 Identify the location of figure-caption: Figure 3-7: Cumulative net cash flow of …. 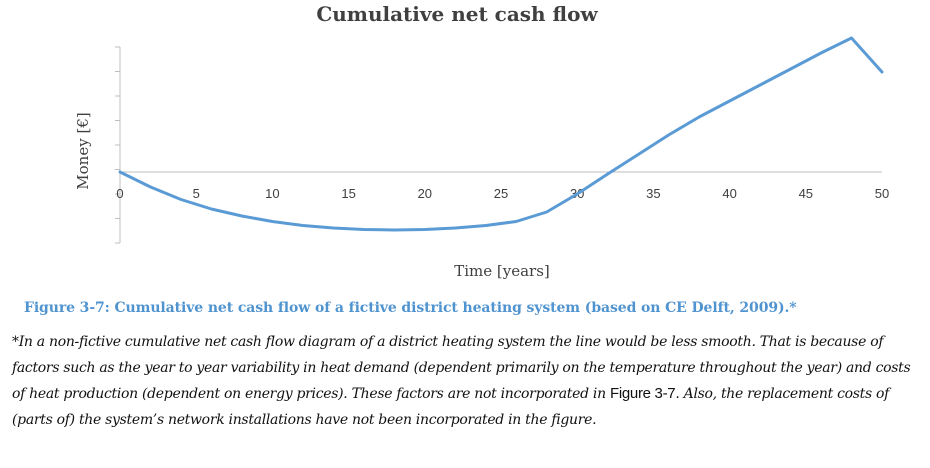
(410, 308).